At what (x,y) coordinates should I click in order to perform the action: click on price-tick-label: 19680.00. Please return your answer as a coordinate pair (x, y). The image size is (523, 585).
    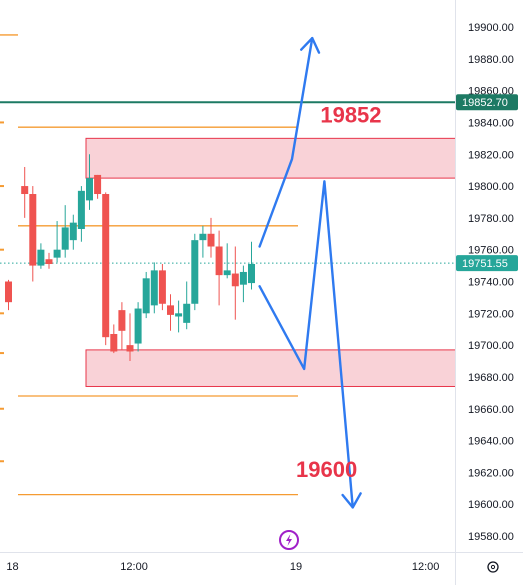
    Looking at the image, I should click on (491, 378).